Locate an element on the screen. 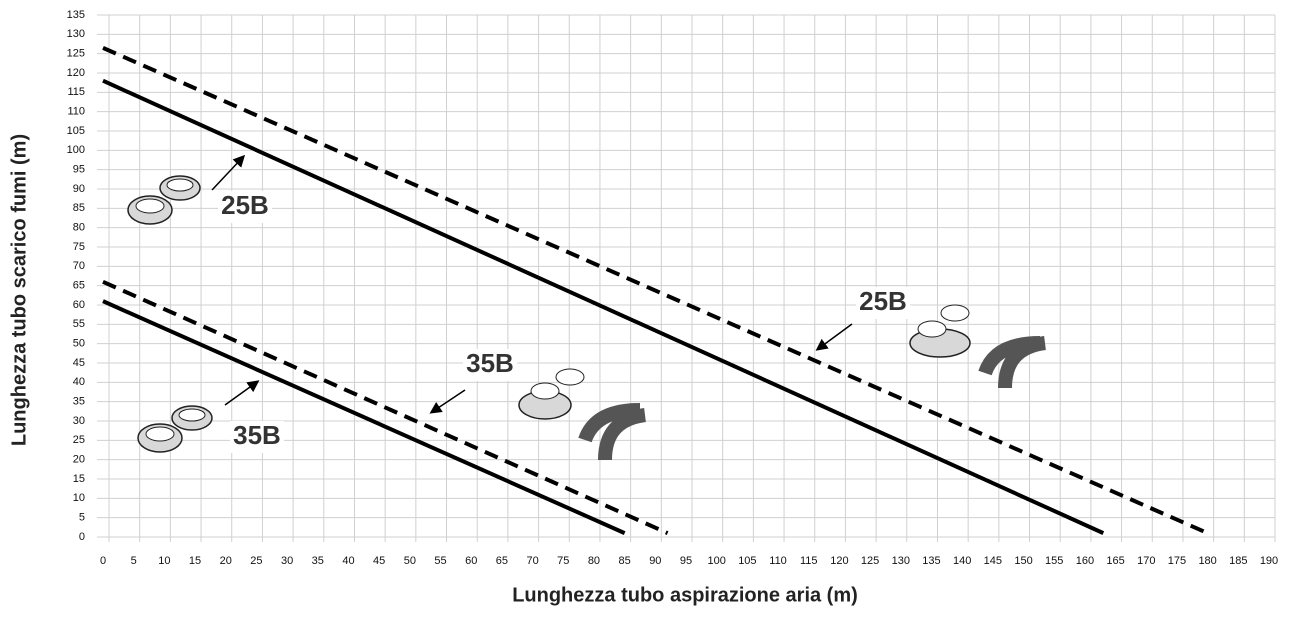  x-tick-label: 175 is located at coordinates (1177, 561).